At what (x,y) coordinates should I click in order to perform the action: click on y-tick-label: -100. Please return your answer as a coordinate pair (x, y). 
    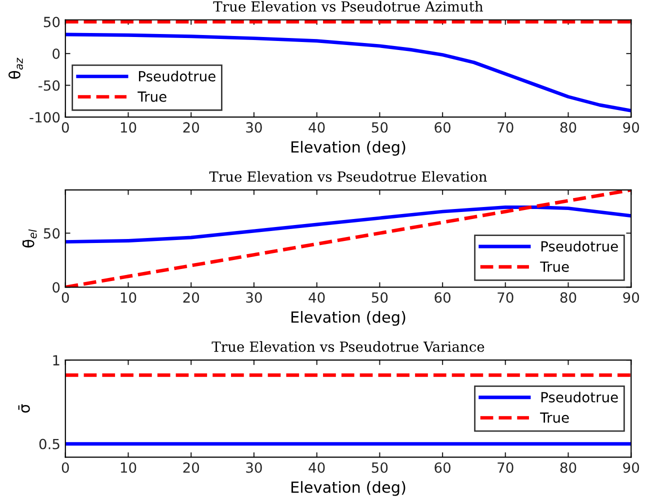
    Looking at the image, I should click on (45, 117).